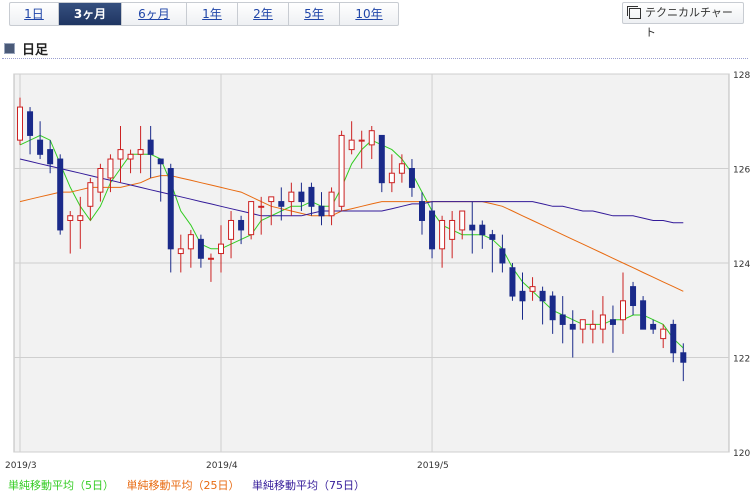  I want to click on technical-chart-button: テクニカルチャート, so click(683, 20).